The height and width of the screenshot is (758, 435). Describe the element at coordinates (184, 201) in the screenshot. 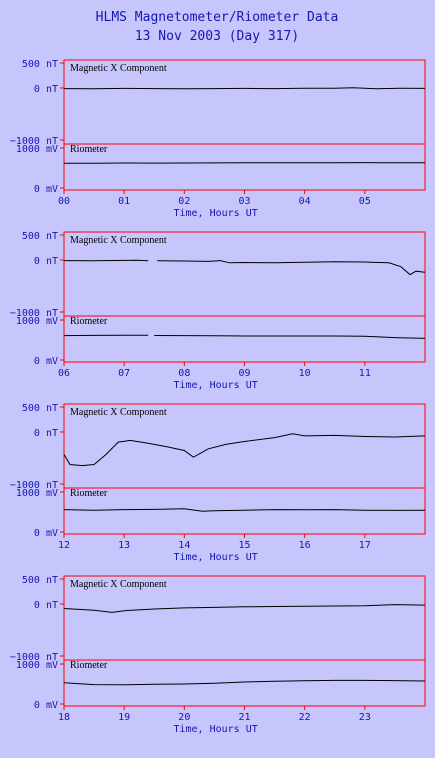

I see `x-tick-label: 02` at that location.